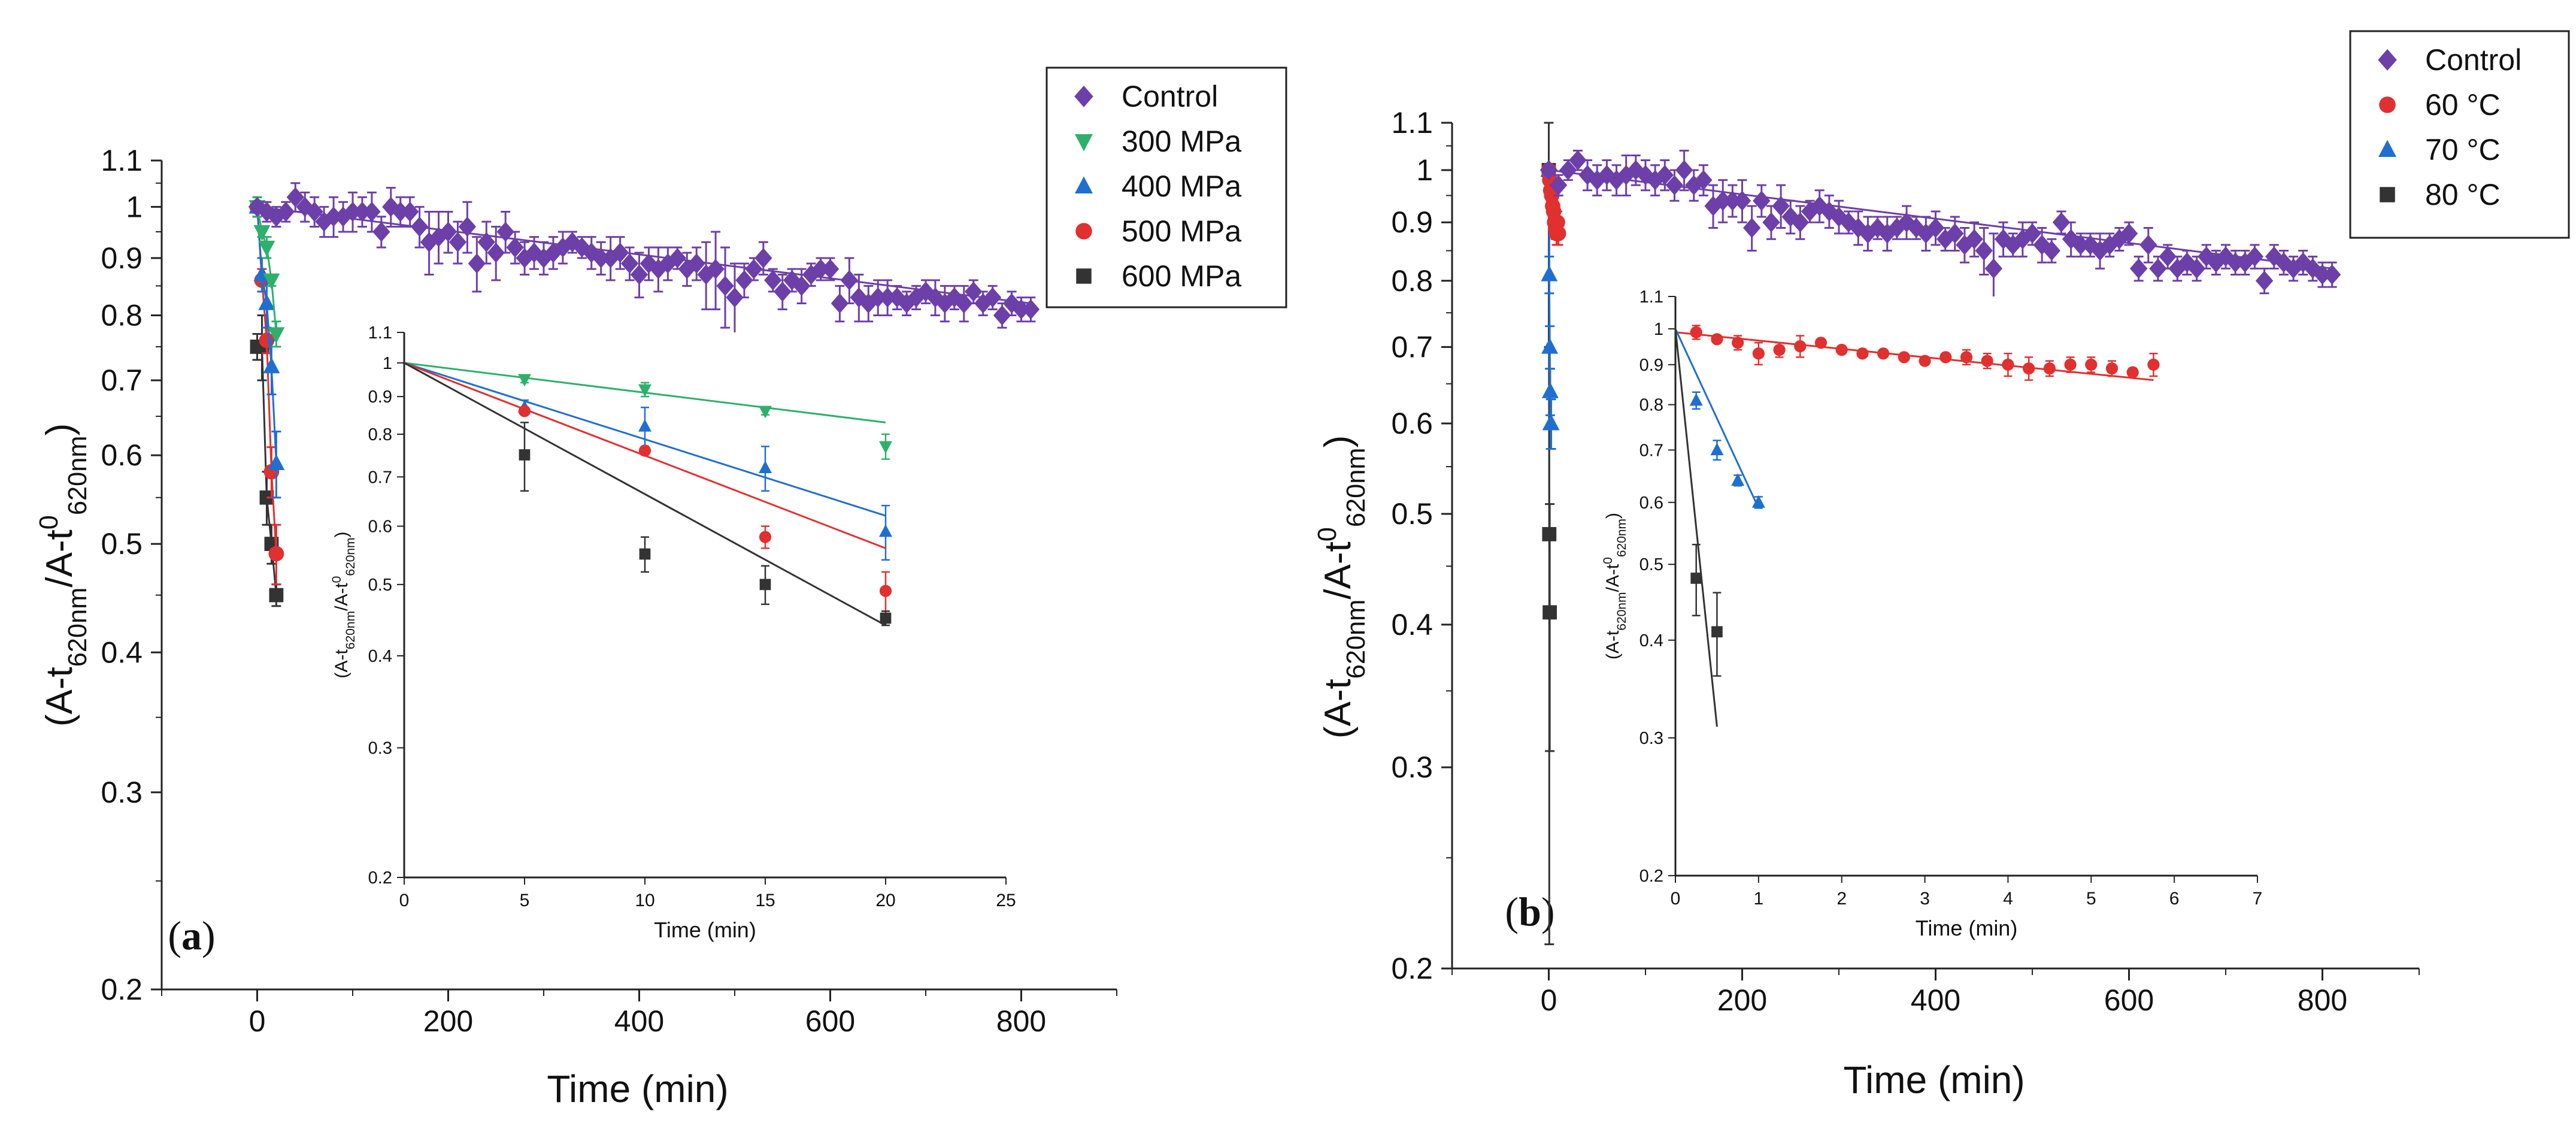  Describe the element at coordinates (380, 527) in the screenshot. I see `inset-y-tick-label: 0.6` at that location.